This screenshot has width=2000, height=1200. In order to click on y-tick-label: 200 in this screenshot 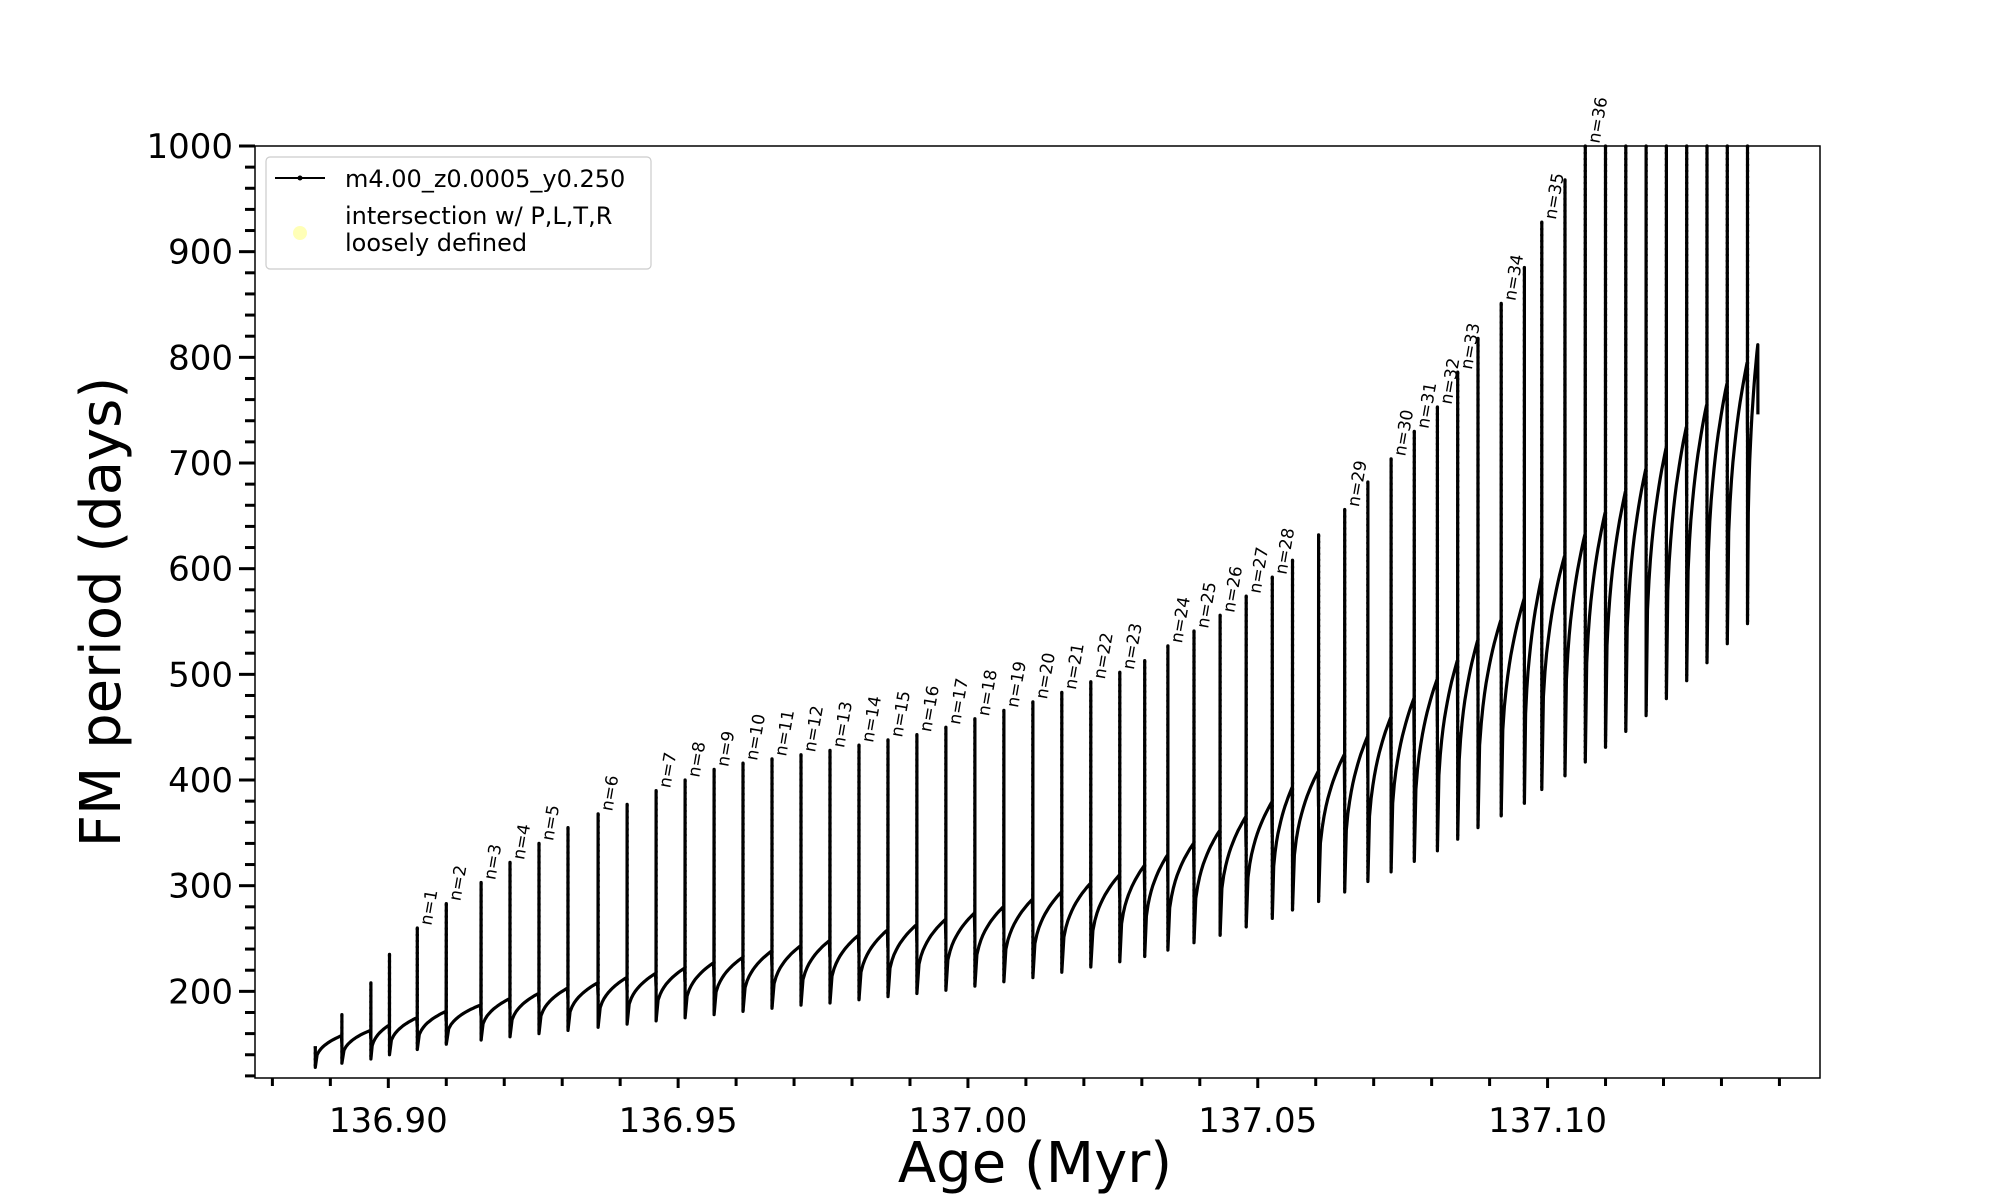, I will do `click(200, 992)`.